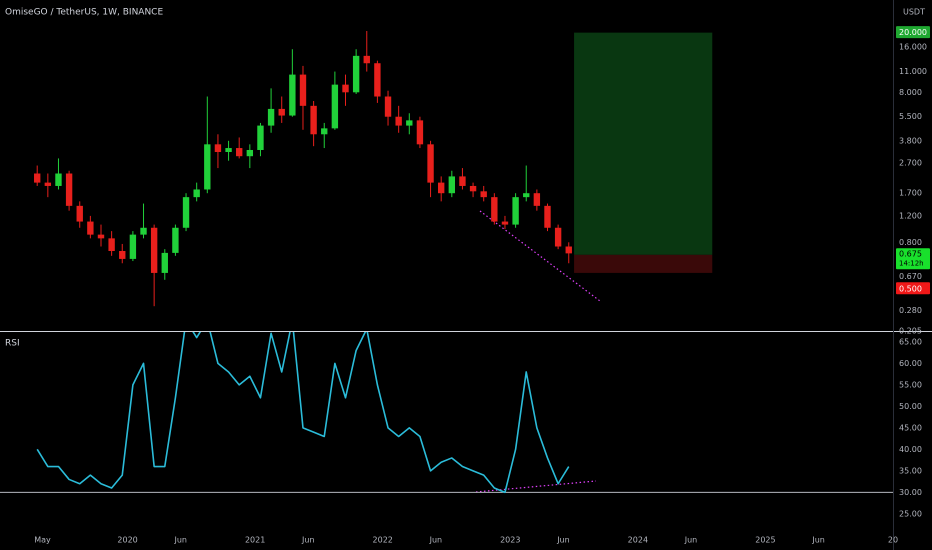 The width and height of the screenshot is (932, 550). What do you see at coordinates (910, 215) in the screenshot?
I see `y-tick-label: 1.200` at bounding box center [910, 215].